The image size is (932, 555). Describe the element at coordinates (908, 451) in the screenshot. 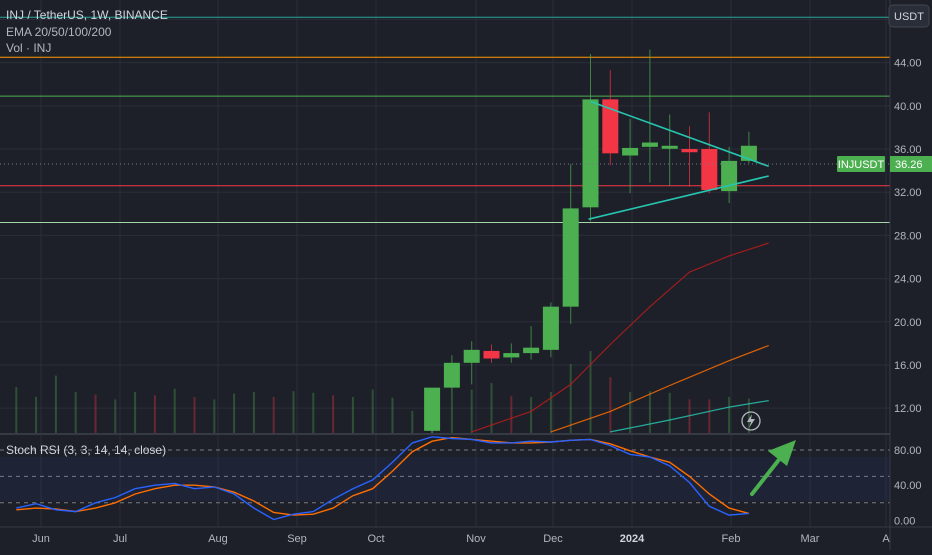

I see `rsi-y-tick-label: 80.00` at that location.